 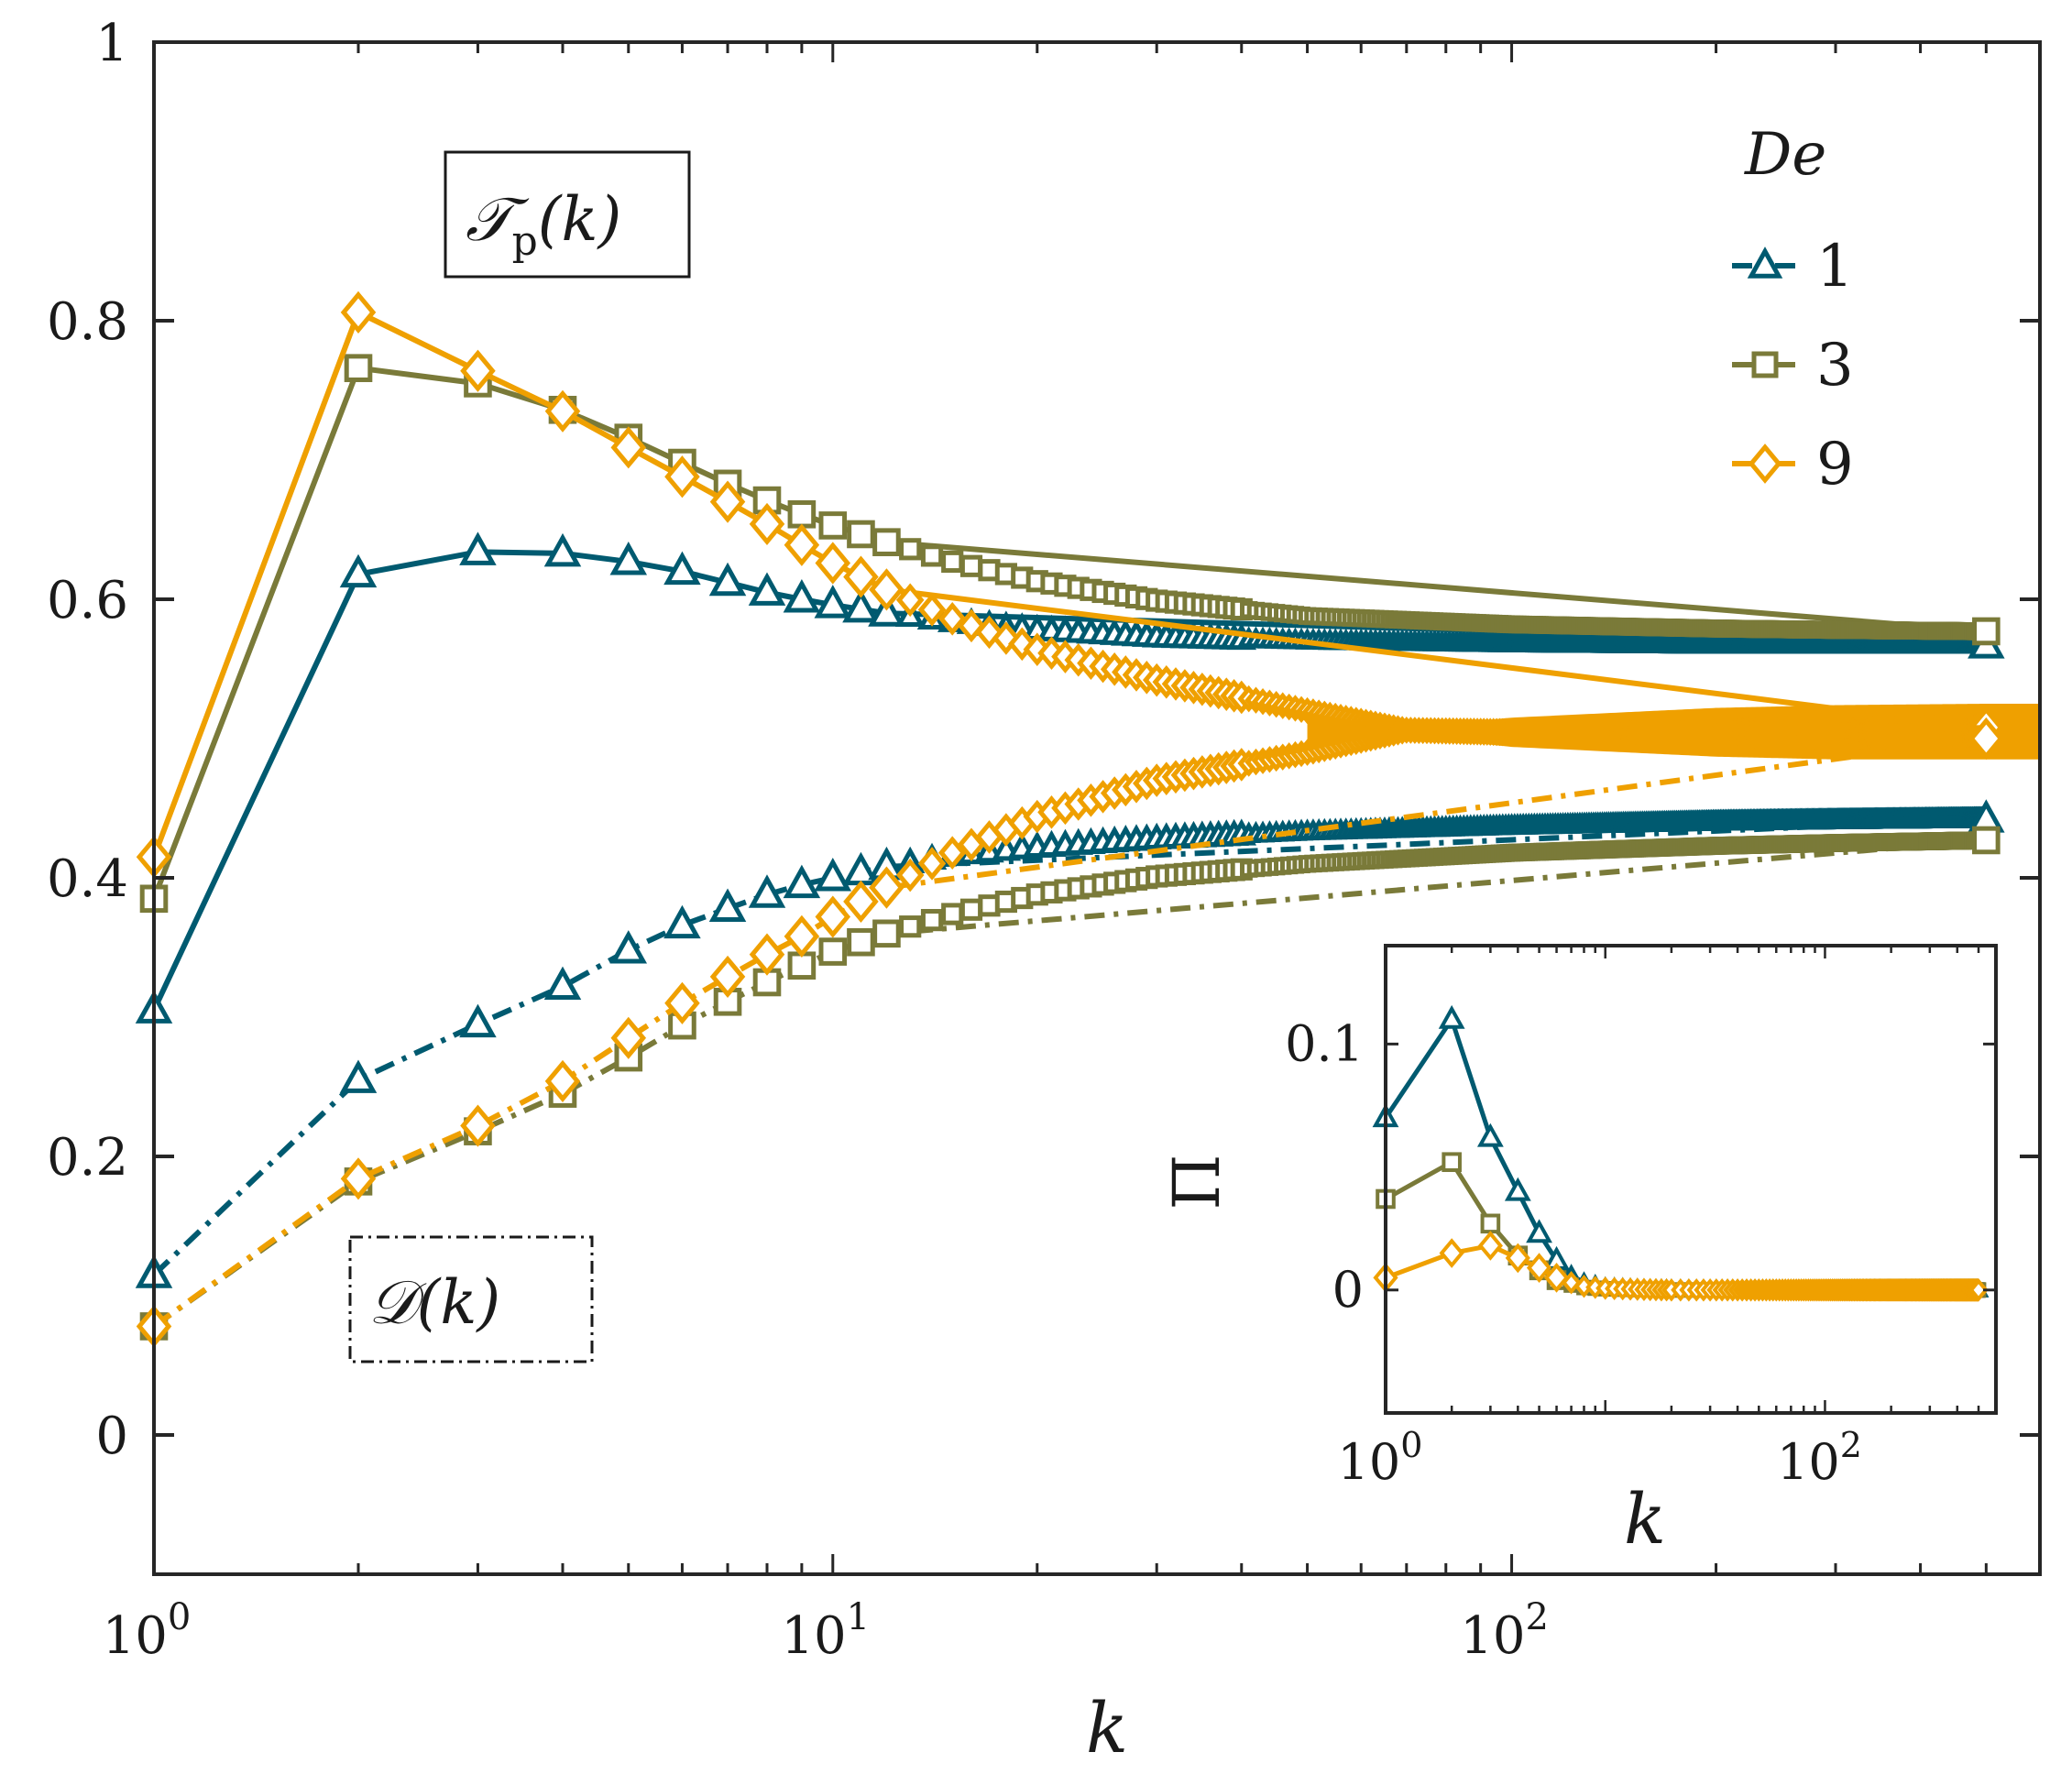 What do you see at coordinates (1835, 464) in the screenshot?
I see `legend-label: 9` at bounding box center [1835, 464].